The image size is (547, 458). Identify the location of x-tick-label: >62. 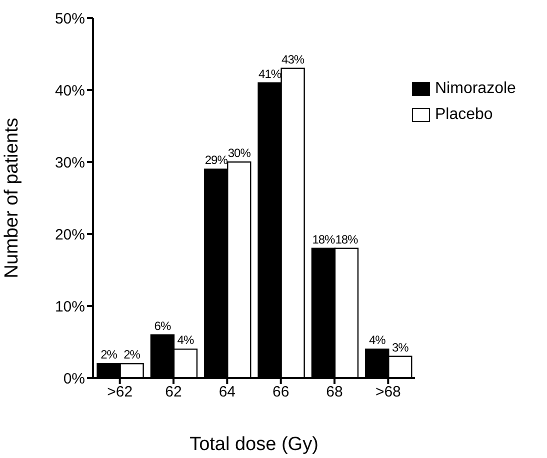
(120, 392).